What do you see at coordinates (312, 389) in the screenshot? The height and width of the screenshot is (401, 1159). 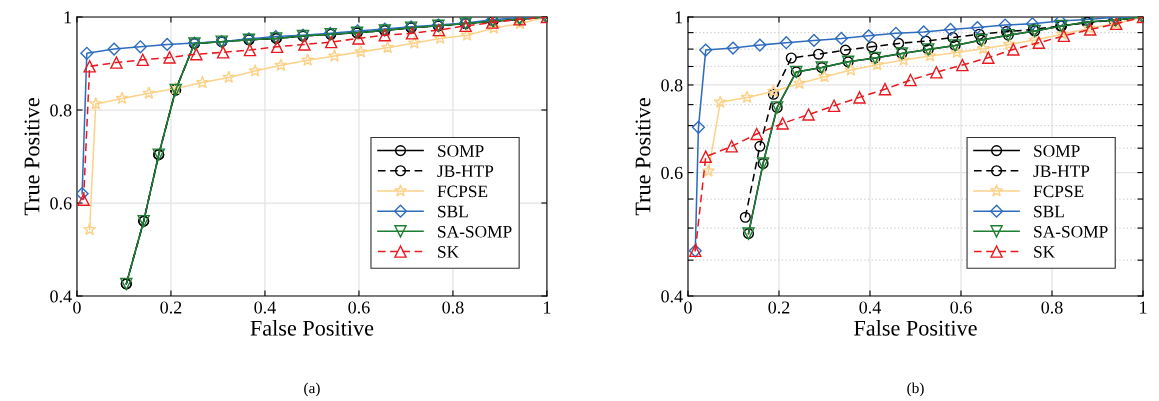 I see `text: (a)` at bounding box center [312, 389].